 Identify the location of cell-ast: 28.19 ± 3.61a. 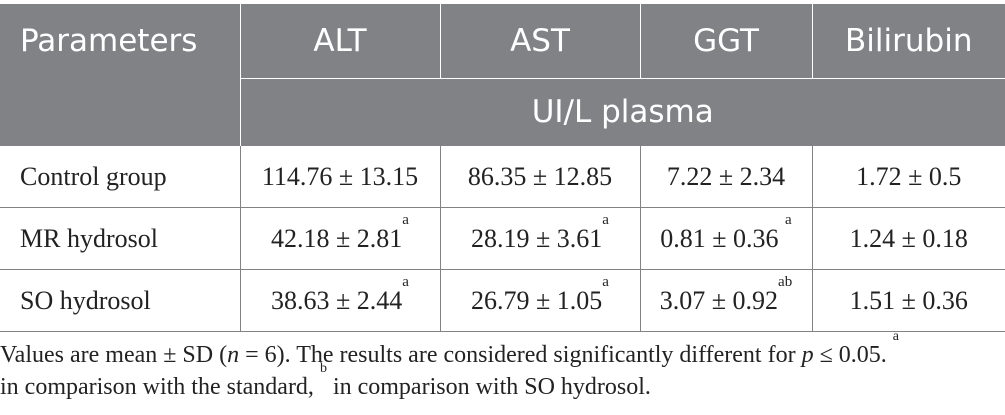
(539, 238).